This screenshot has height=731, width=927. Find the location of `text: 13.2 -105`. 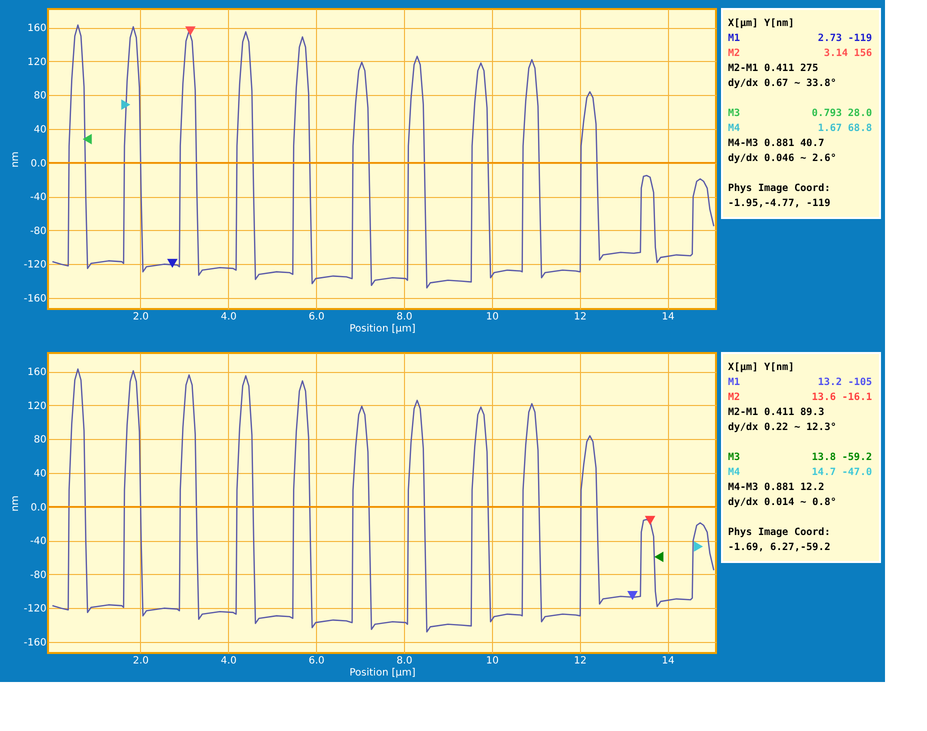

text: 13.2 -105 is located at coordinates (845, 382).